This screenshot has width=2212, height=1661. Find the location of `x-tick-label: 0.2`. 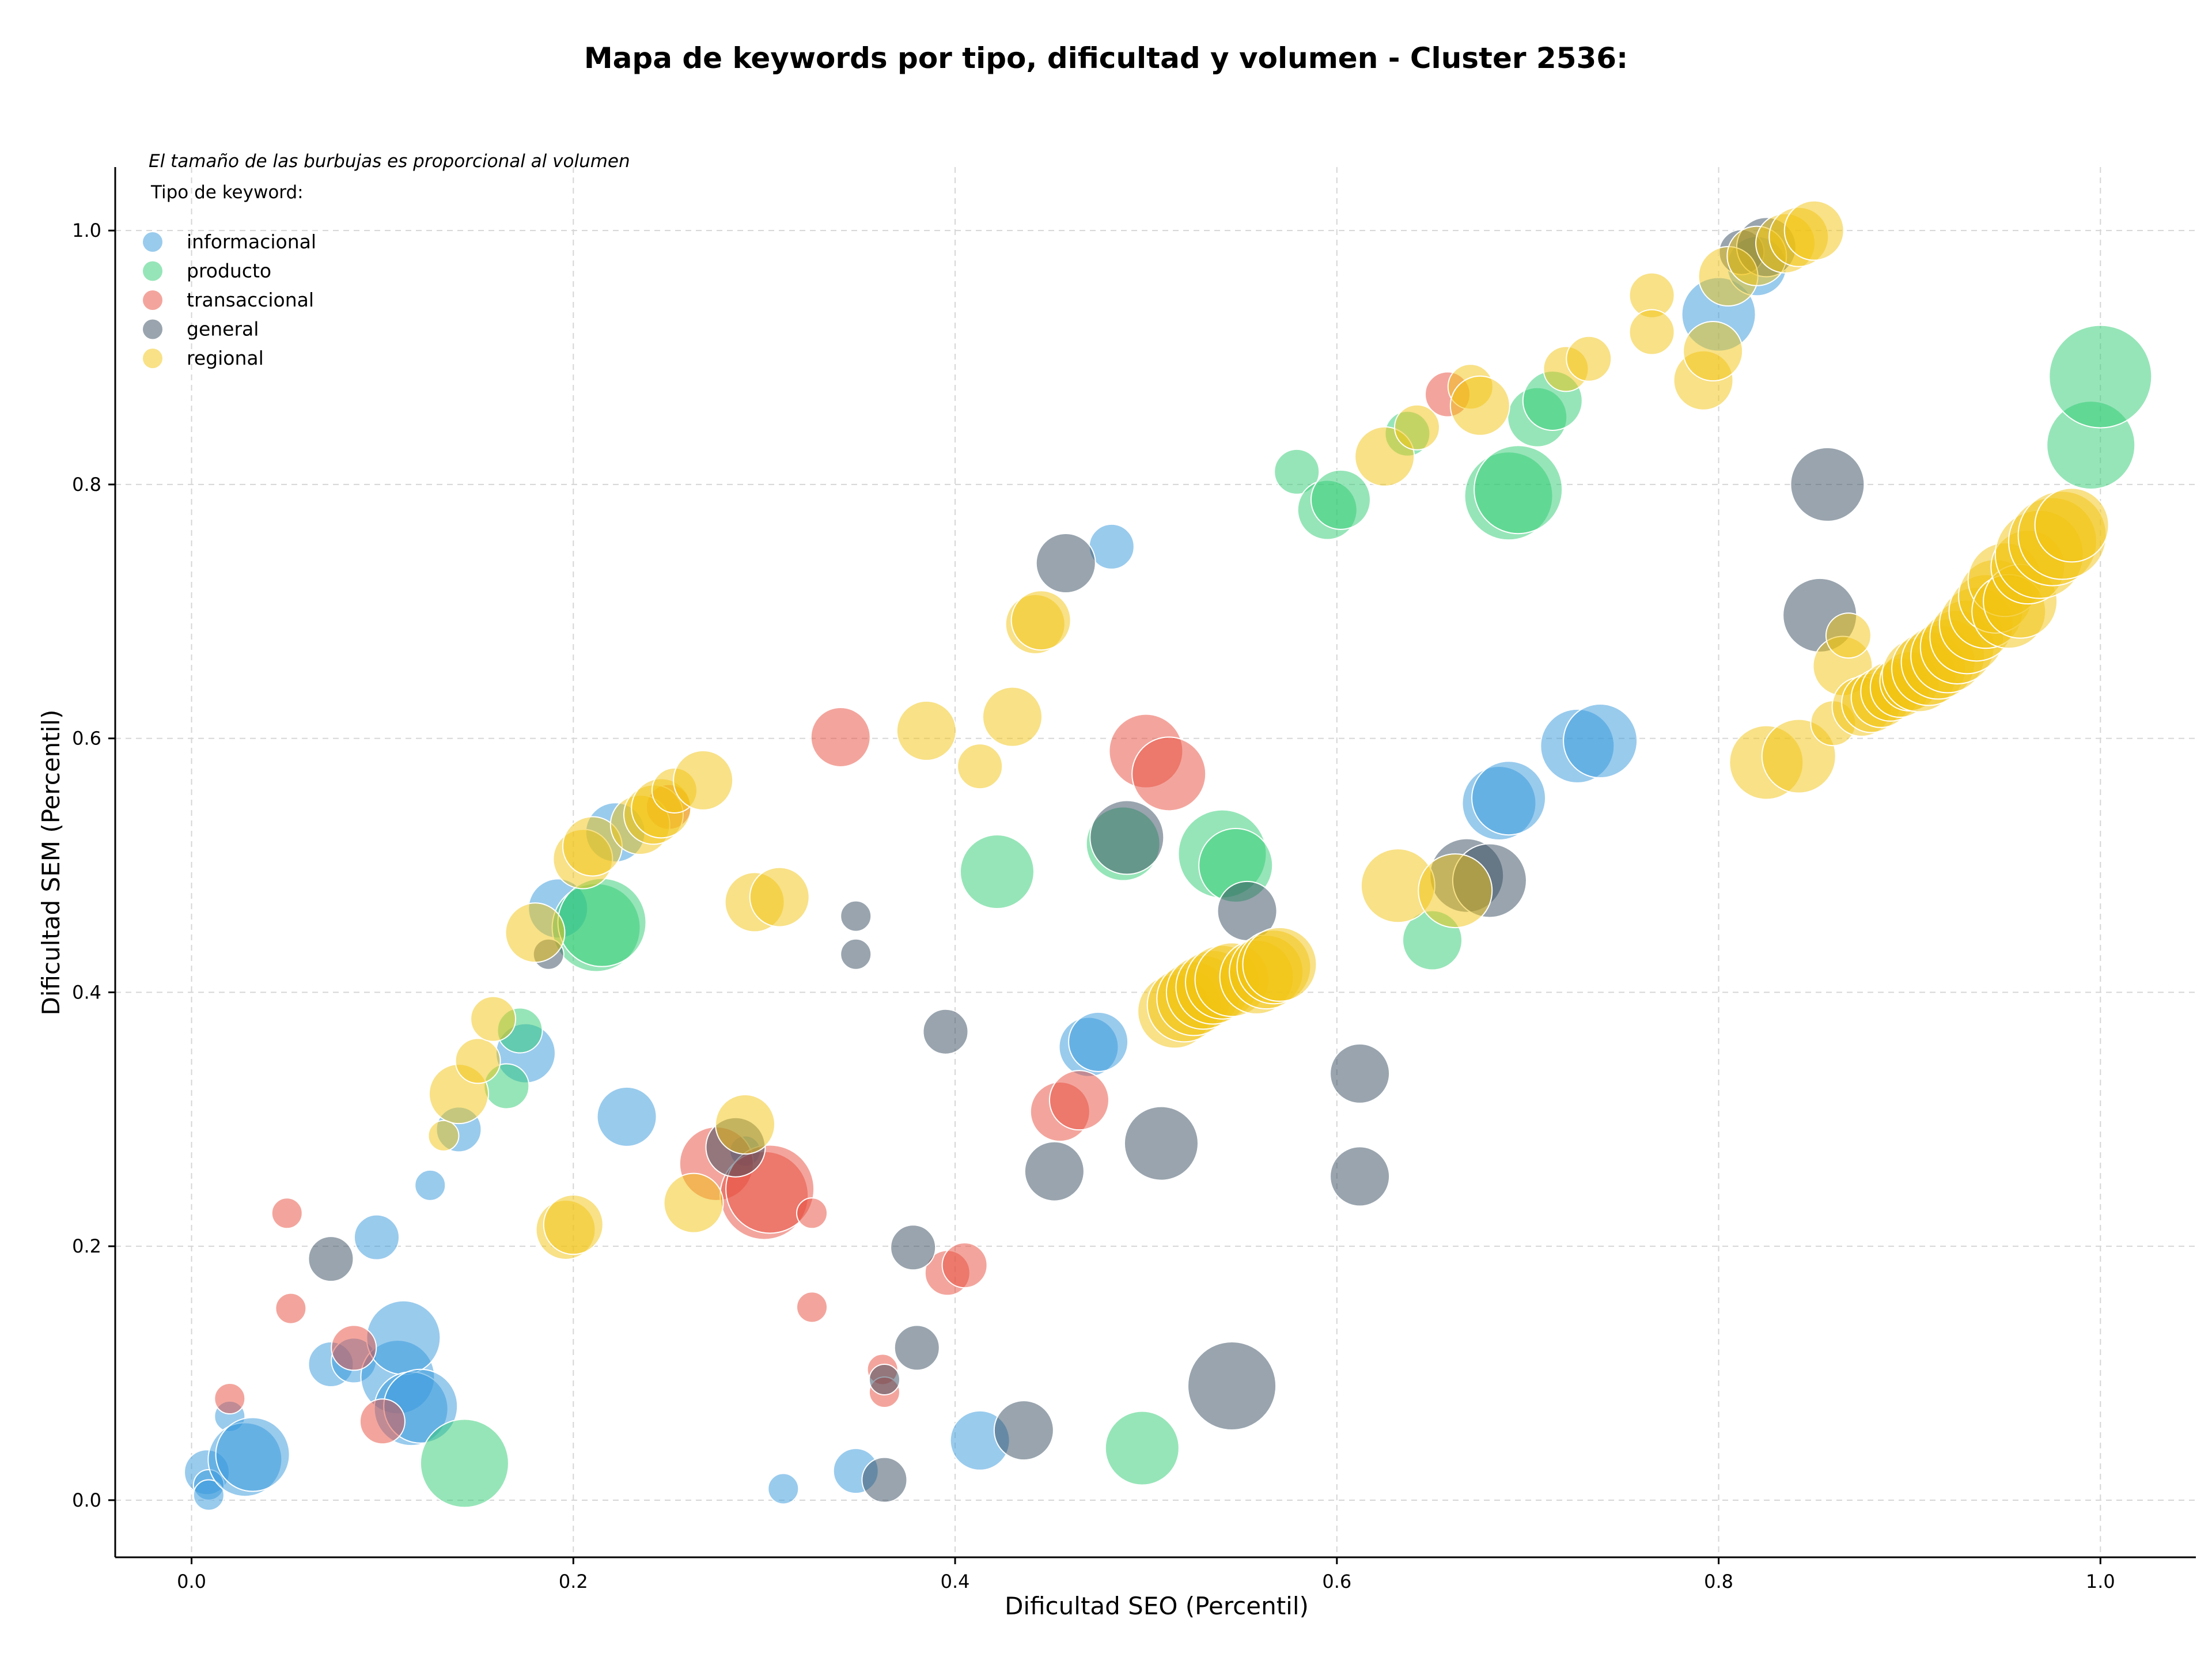

x-tick-label: 0.2 is located at coordinates (573, 1581).